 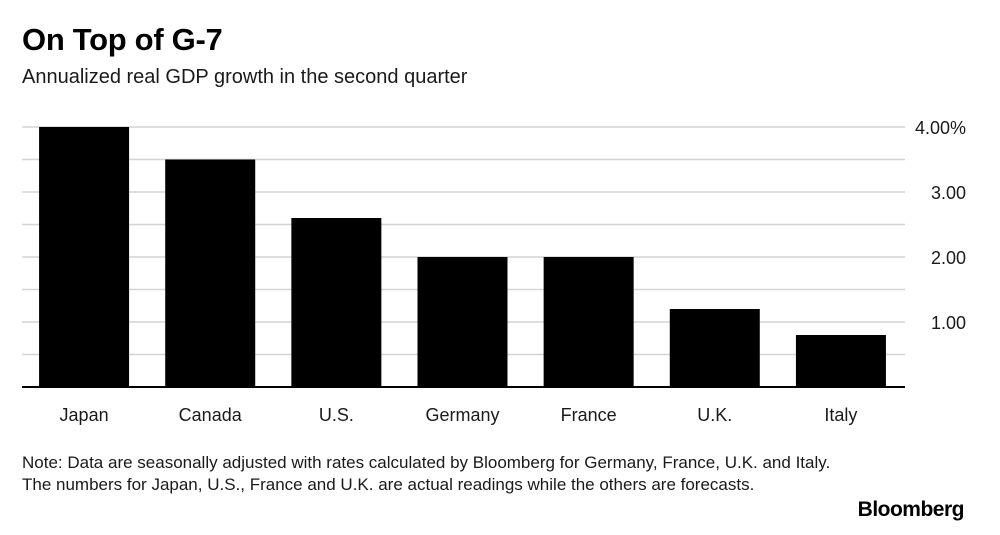 What do you see at coordinates (840, 415) in the screenshot?
I see `x-tick-label: Italy` at bounding box center [840, 415].